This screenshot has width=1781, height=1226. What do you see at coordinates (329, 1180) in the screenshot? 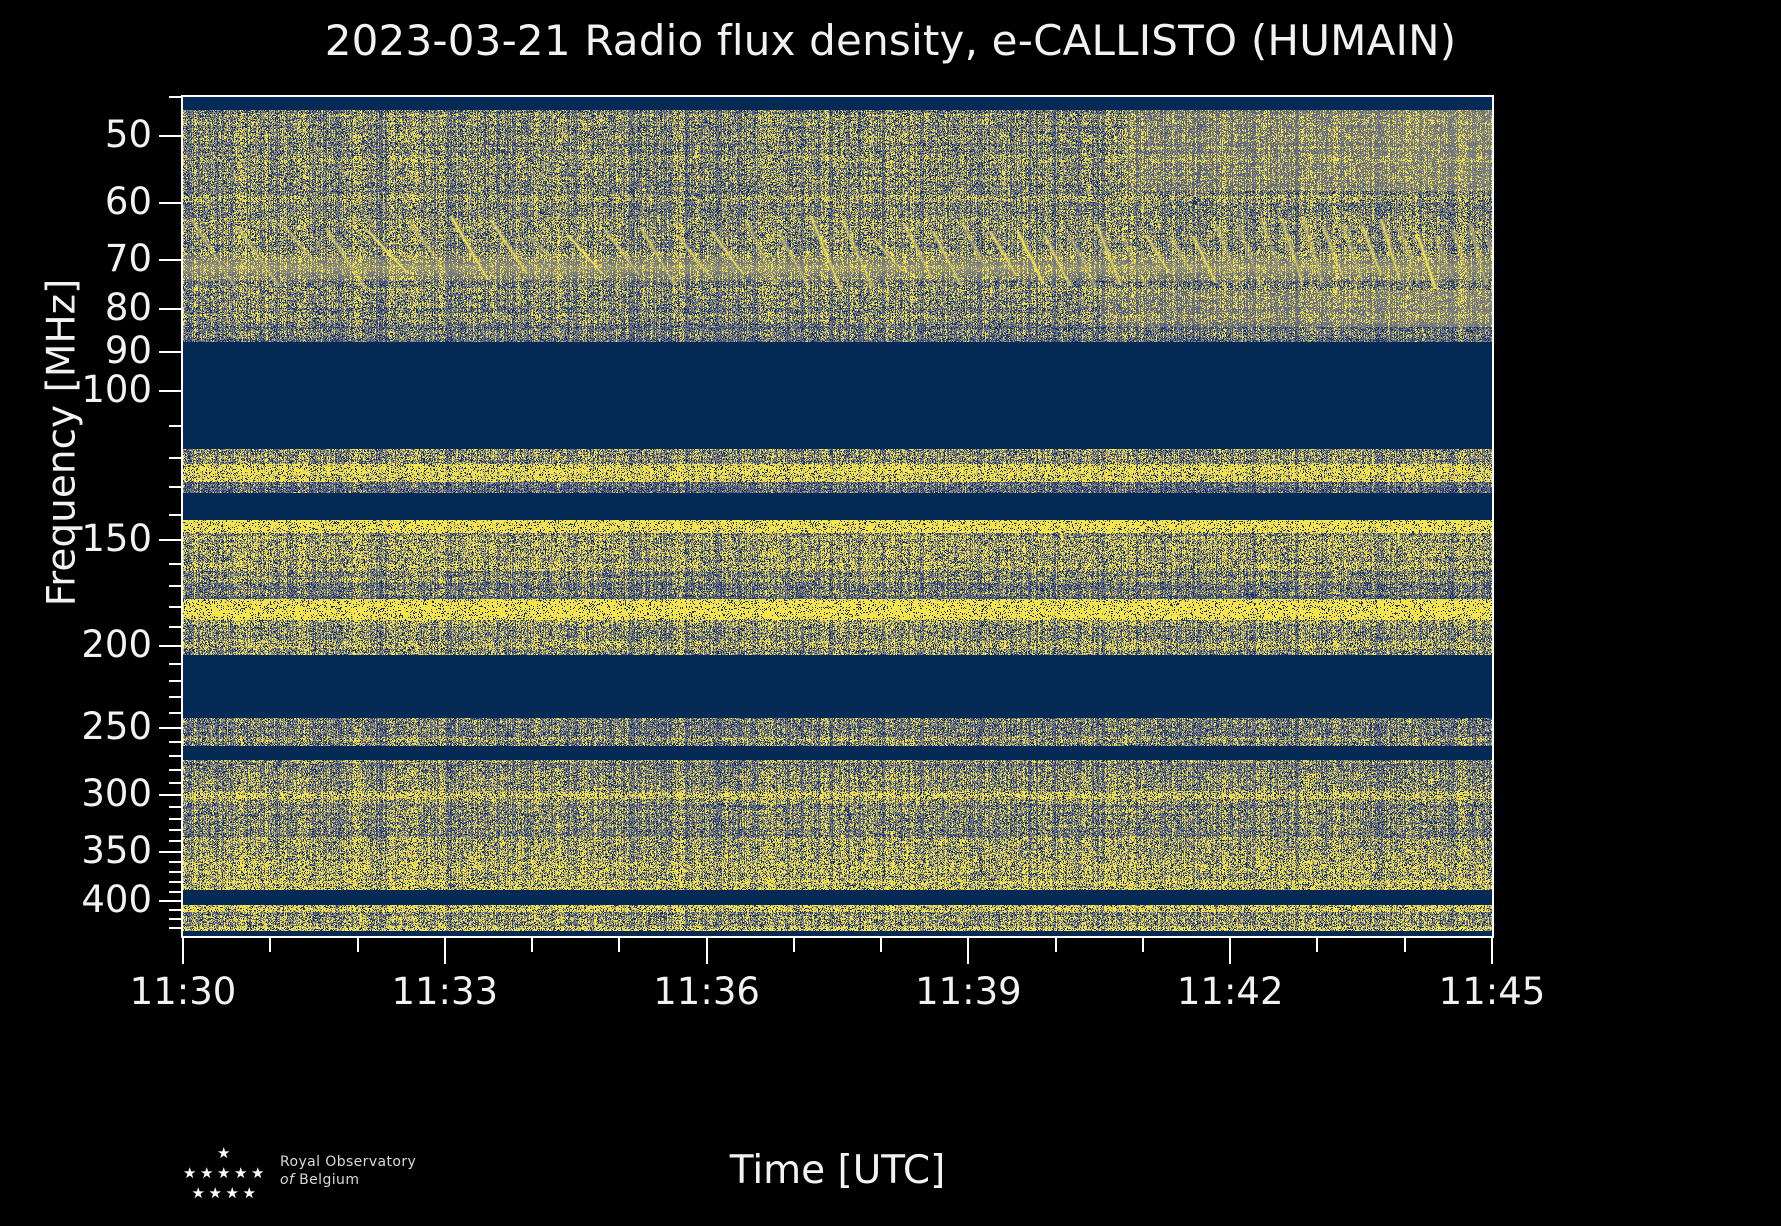
I see `logo-belgium-word: Belgium` at bounding box center [329, 1180].